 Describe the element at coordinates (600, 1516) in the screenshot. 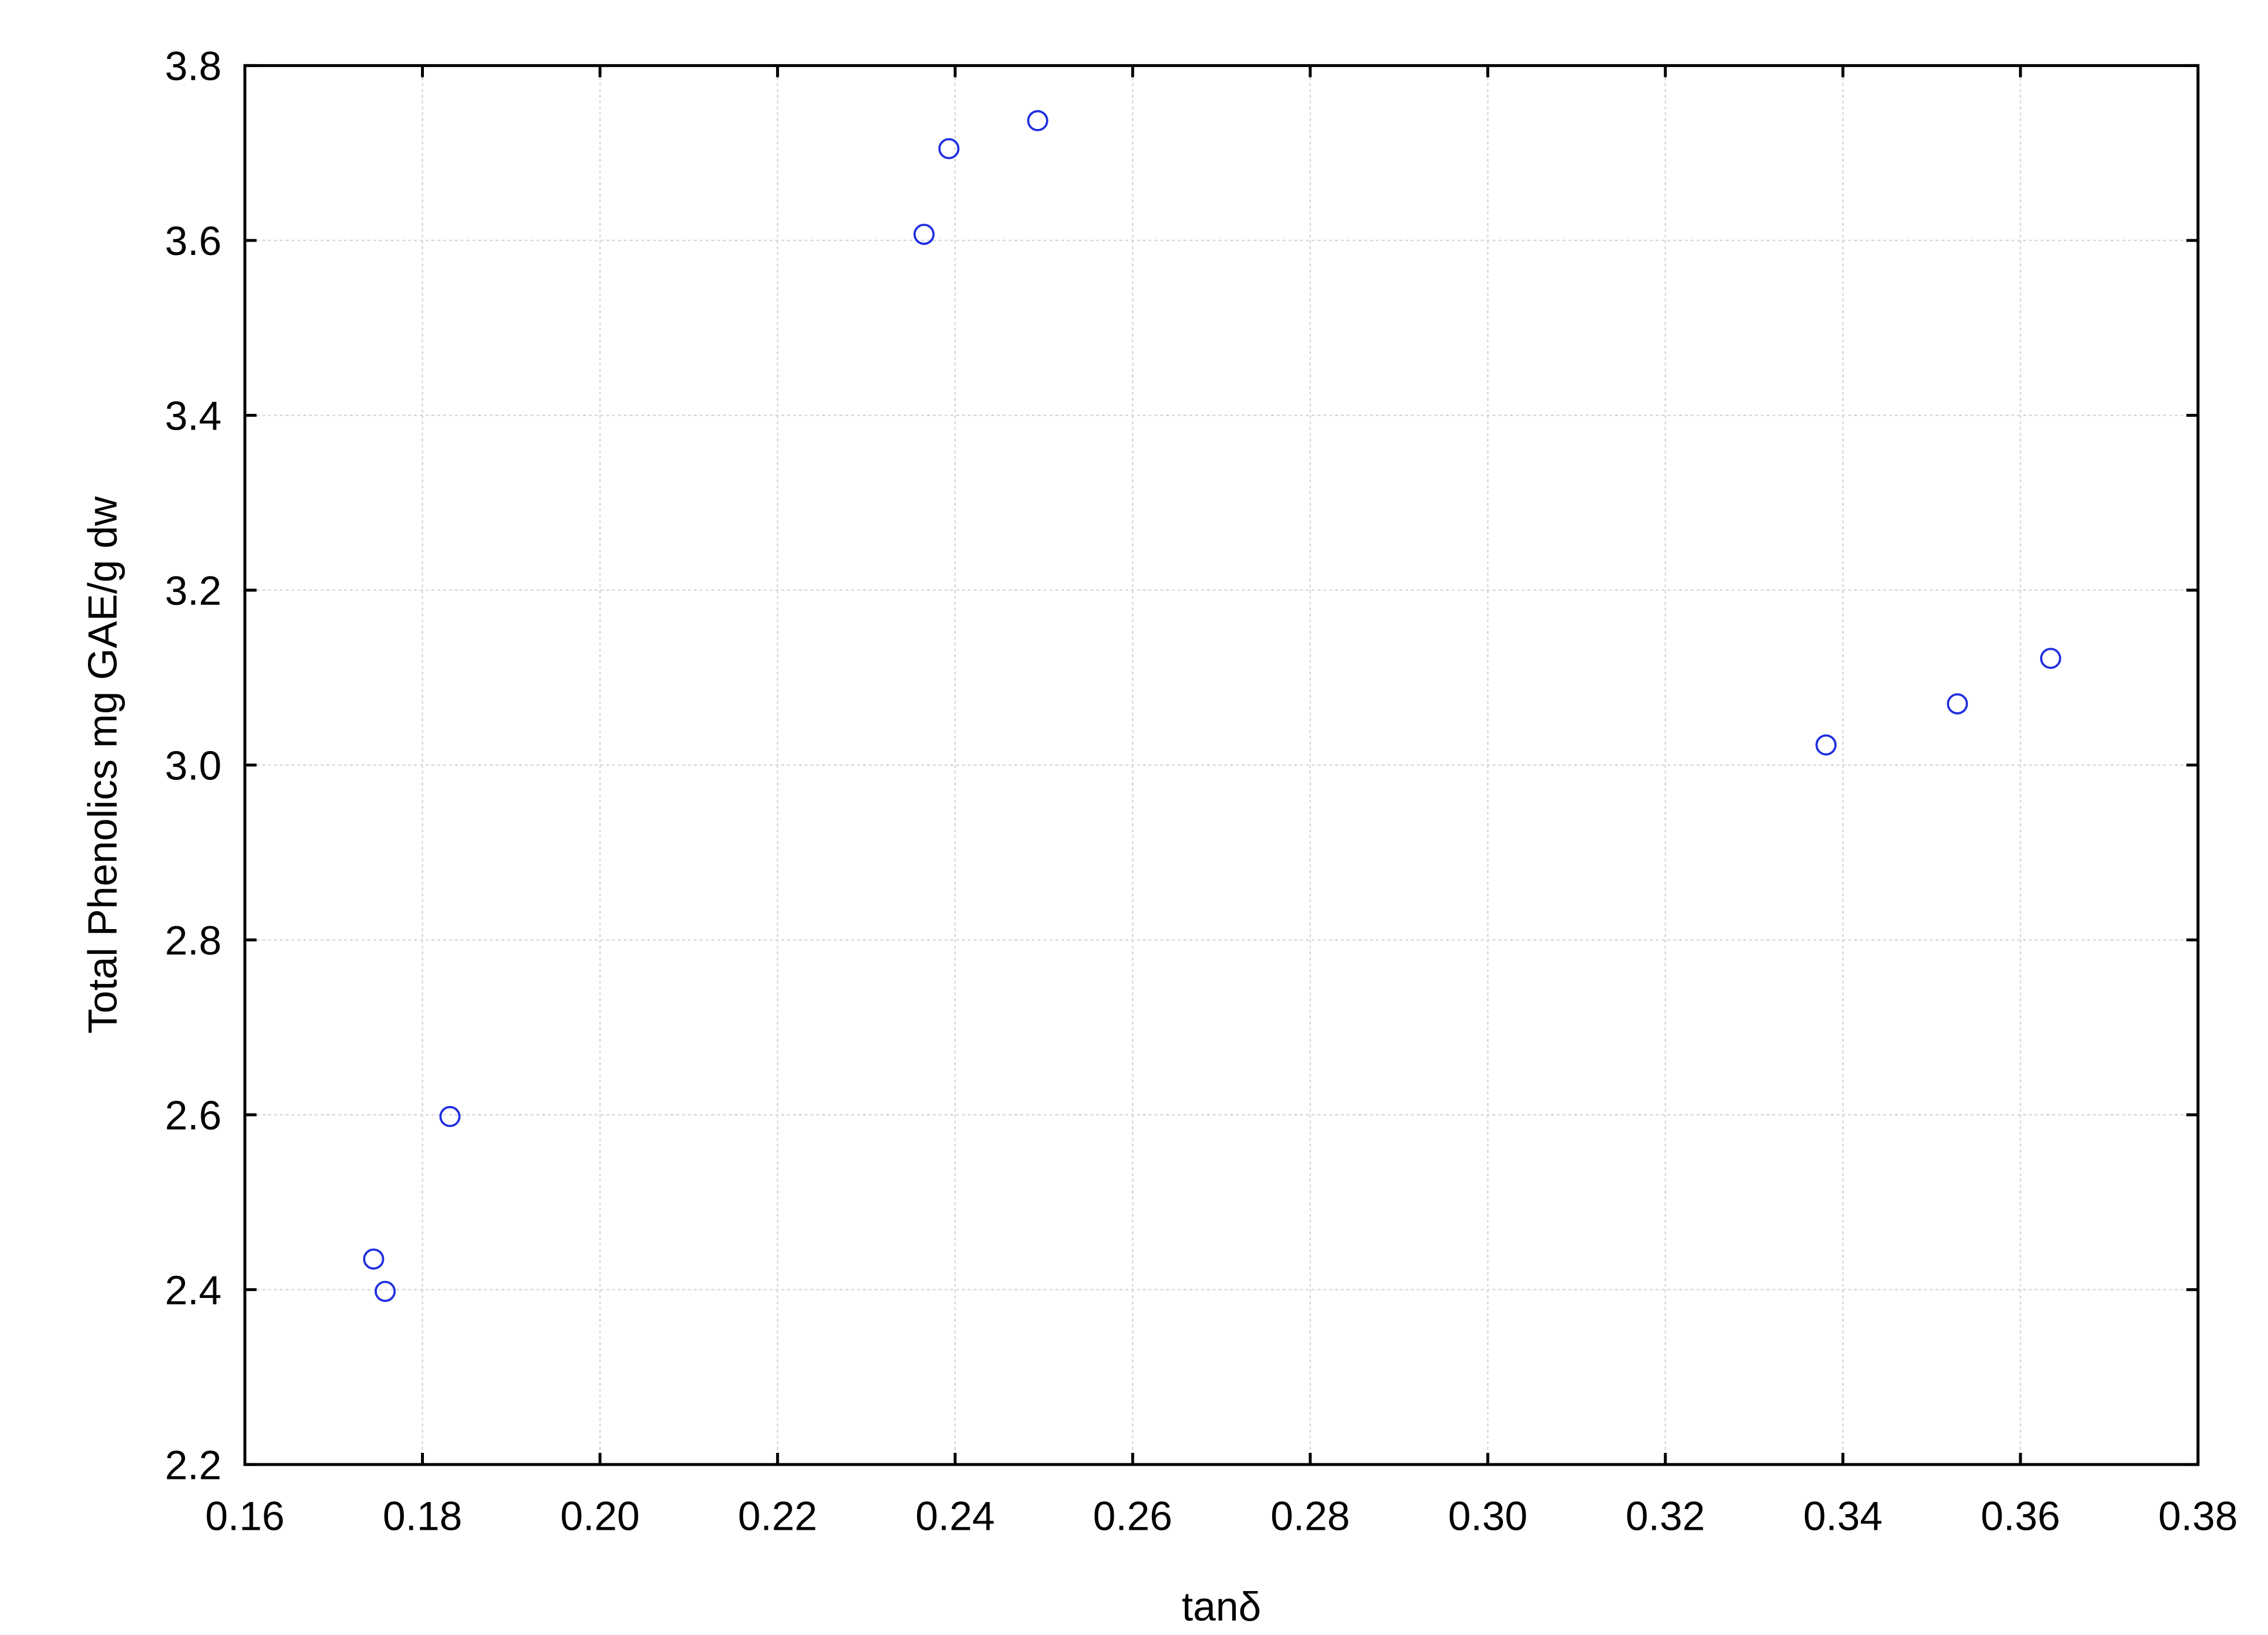

I see `x-tick-label: 0.20` at that location.